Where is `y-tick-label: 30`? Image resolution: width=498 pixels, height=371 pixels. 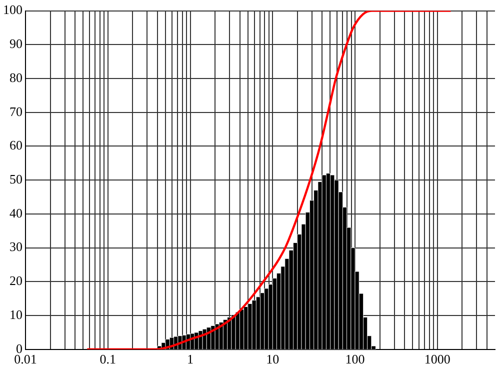 y-tick-label: 30 is located at coordinates (16, 246).